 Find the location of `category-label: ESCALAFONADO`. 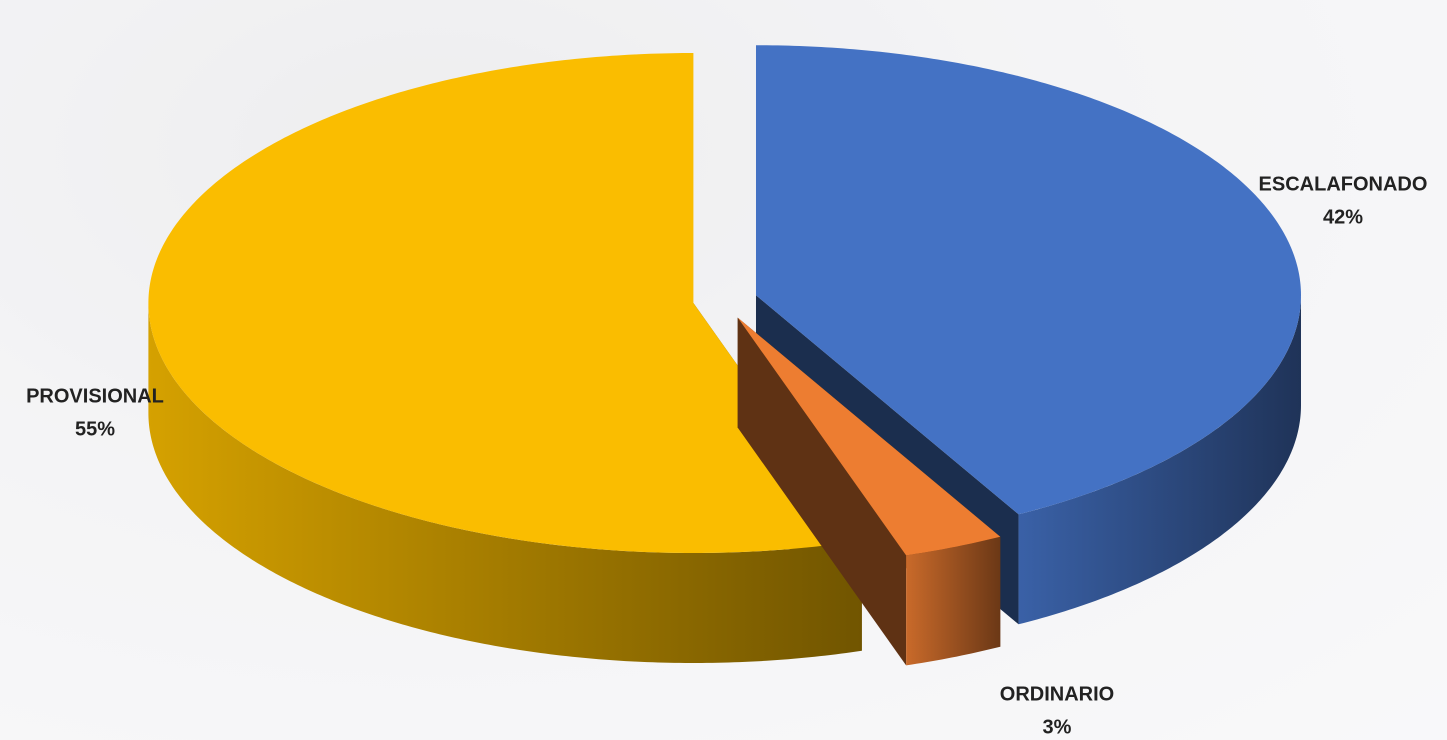

category-label: ESCALAFONADO is located at coordinates (1343, 184).